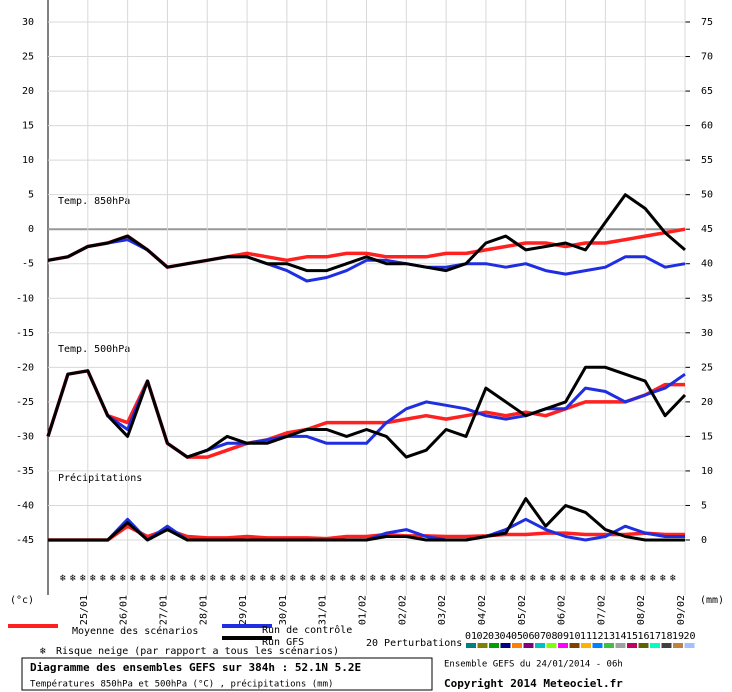 The width and height of the screenshot is (732, 692). What do you see at coordinates (707, 367) in the screenshot?
I see `y2-tick-label: 25` at bounding box center [707, 367].